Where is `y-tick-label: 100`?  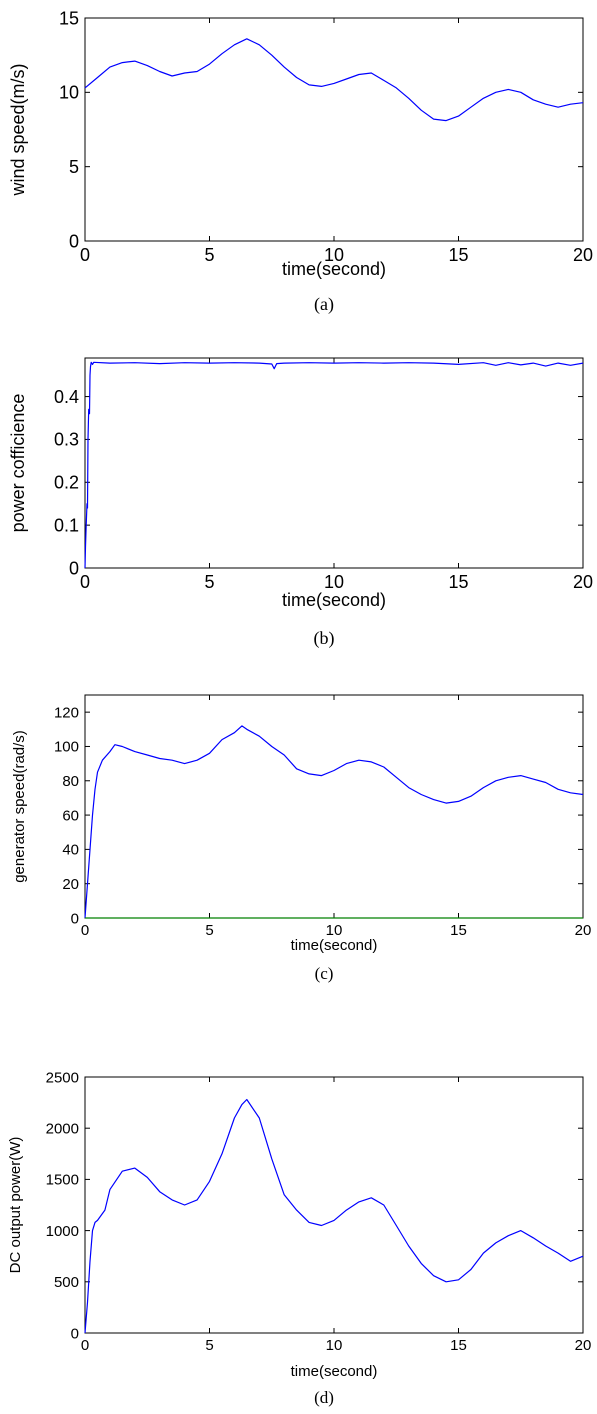 y-tick-label: 100 is located at coordinates (66, 747).